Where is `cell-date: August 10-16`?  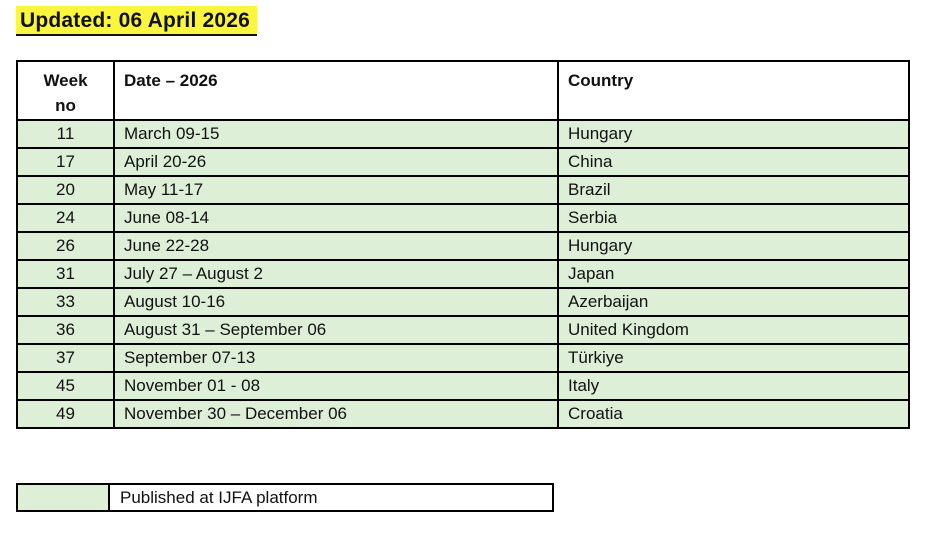 cell-date: August 10-16 is located at coordinates (336, 302).